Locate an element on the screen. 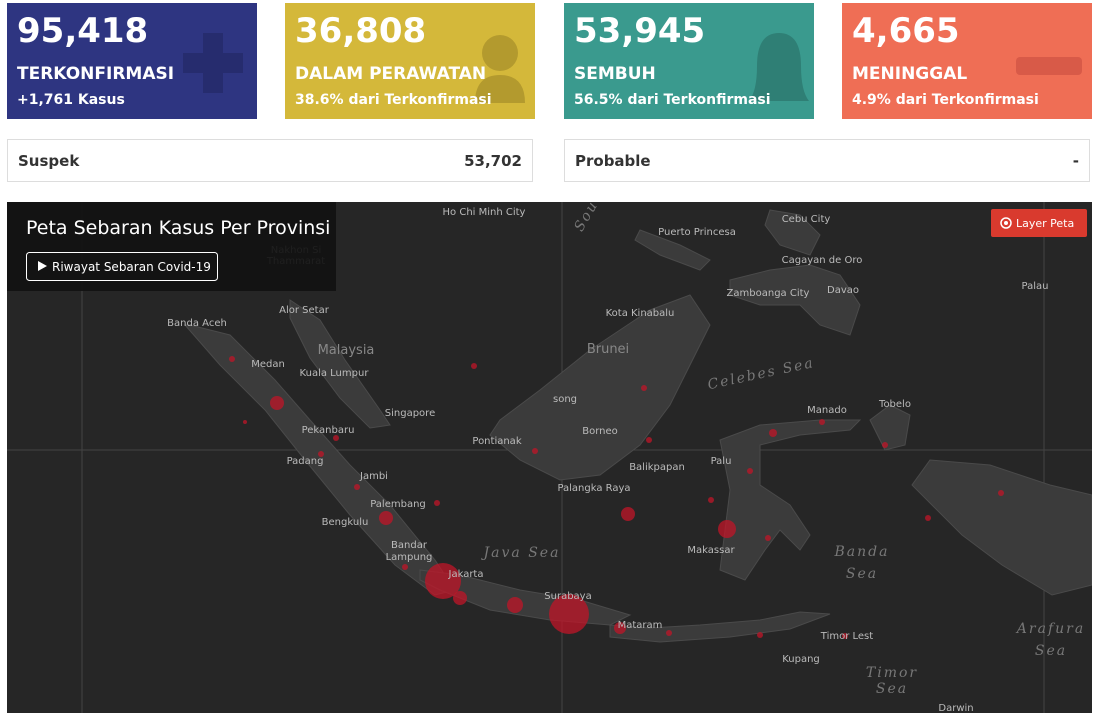  history-button: Riwayat Sebaran Covid-19 is located at coordinates (122, 266).